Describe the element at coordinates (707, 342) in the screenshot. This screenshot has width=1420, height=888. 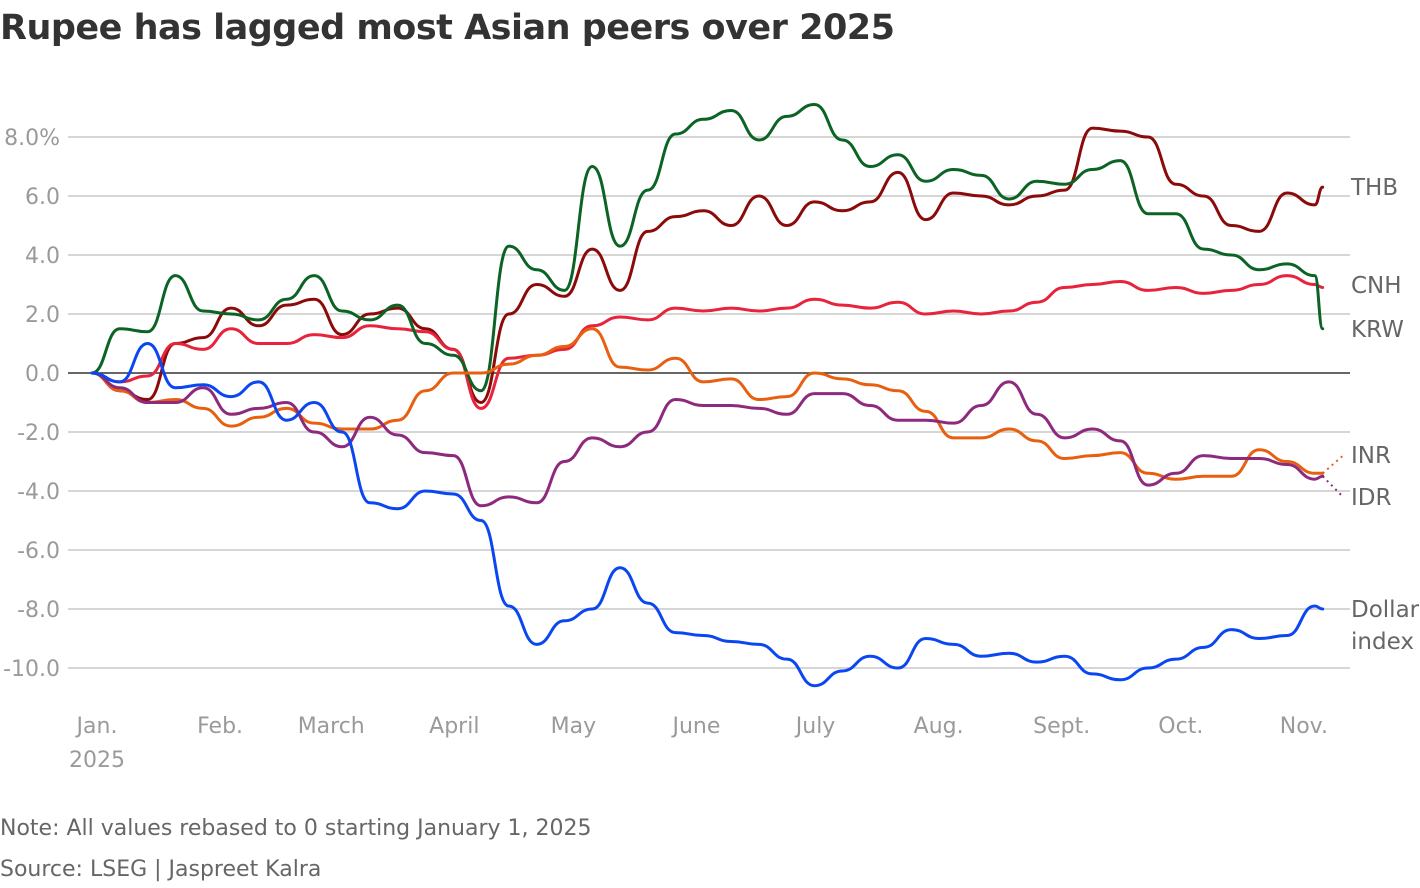
I see `series-line-cnh` at that location.